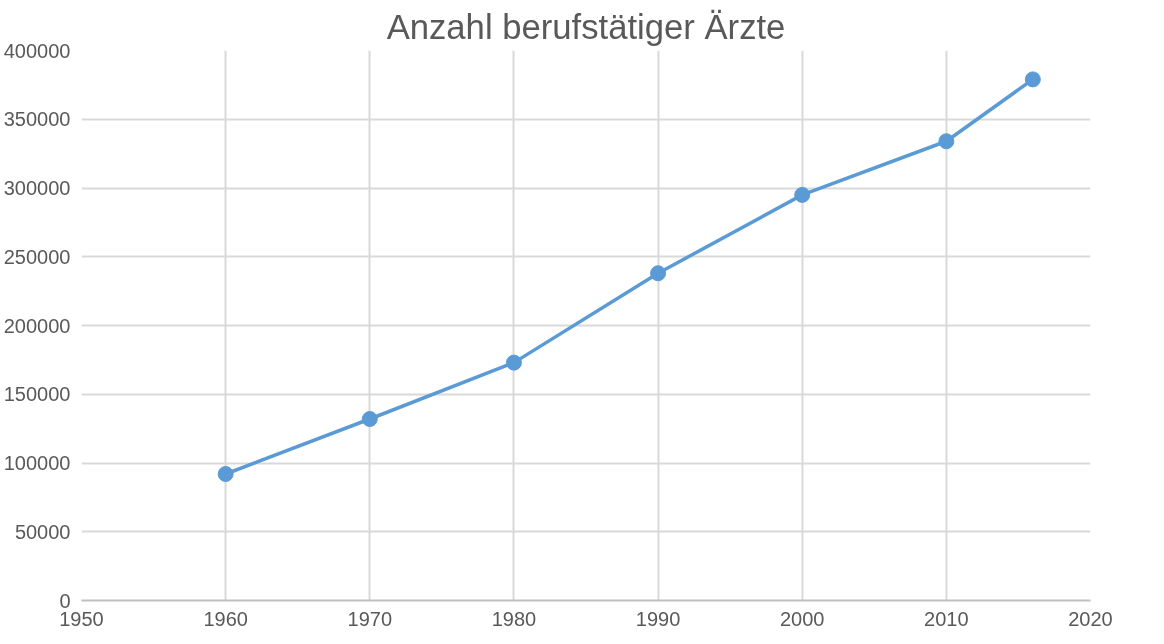  Describe the element at coordinates (37, 119) in the screenshot. I see `y-tick-label: 350000` at that location.